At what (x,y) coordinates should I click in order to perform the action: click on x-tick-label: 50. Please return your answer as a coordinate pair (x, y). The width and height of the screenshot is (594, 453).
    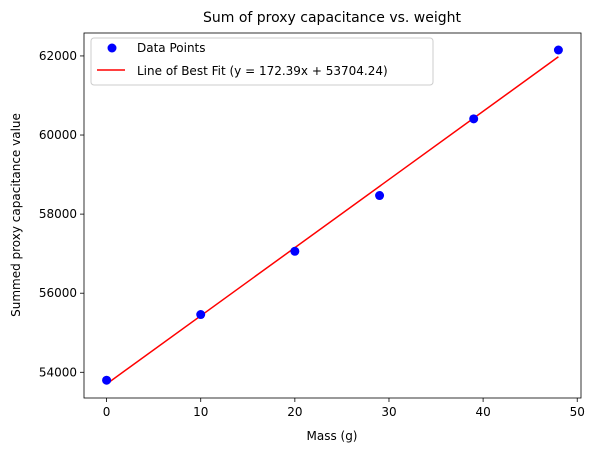
    Looking at the image, I should click on (577, 412).